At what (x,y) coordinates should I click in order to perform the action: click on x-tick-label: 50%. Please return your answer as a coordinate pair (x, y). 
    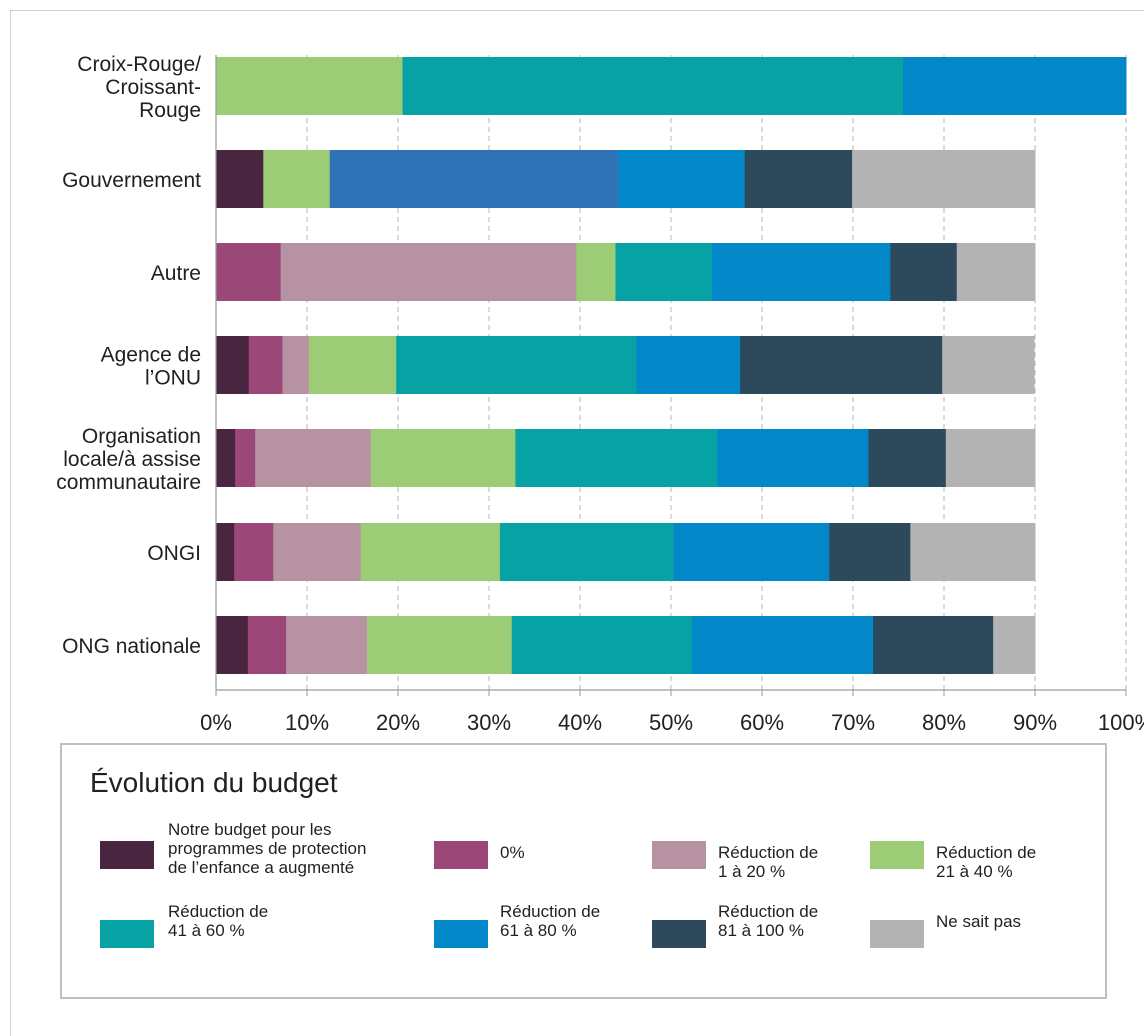
    Looking at the image, I should click on (671, 722).